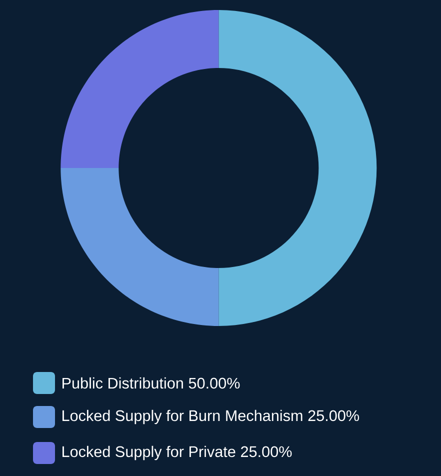  I want to click on legend-label: Locked Supply for Burn Mechanism, so click(182, 417).